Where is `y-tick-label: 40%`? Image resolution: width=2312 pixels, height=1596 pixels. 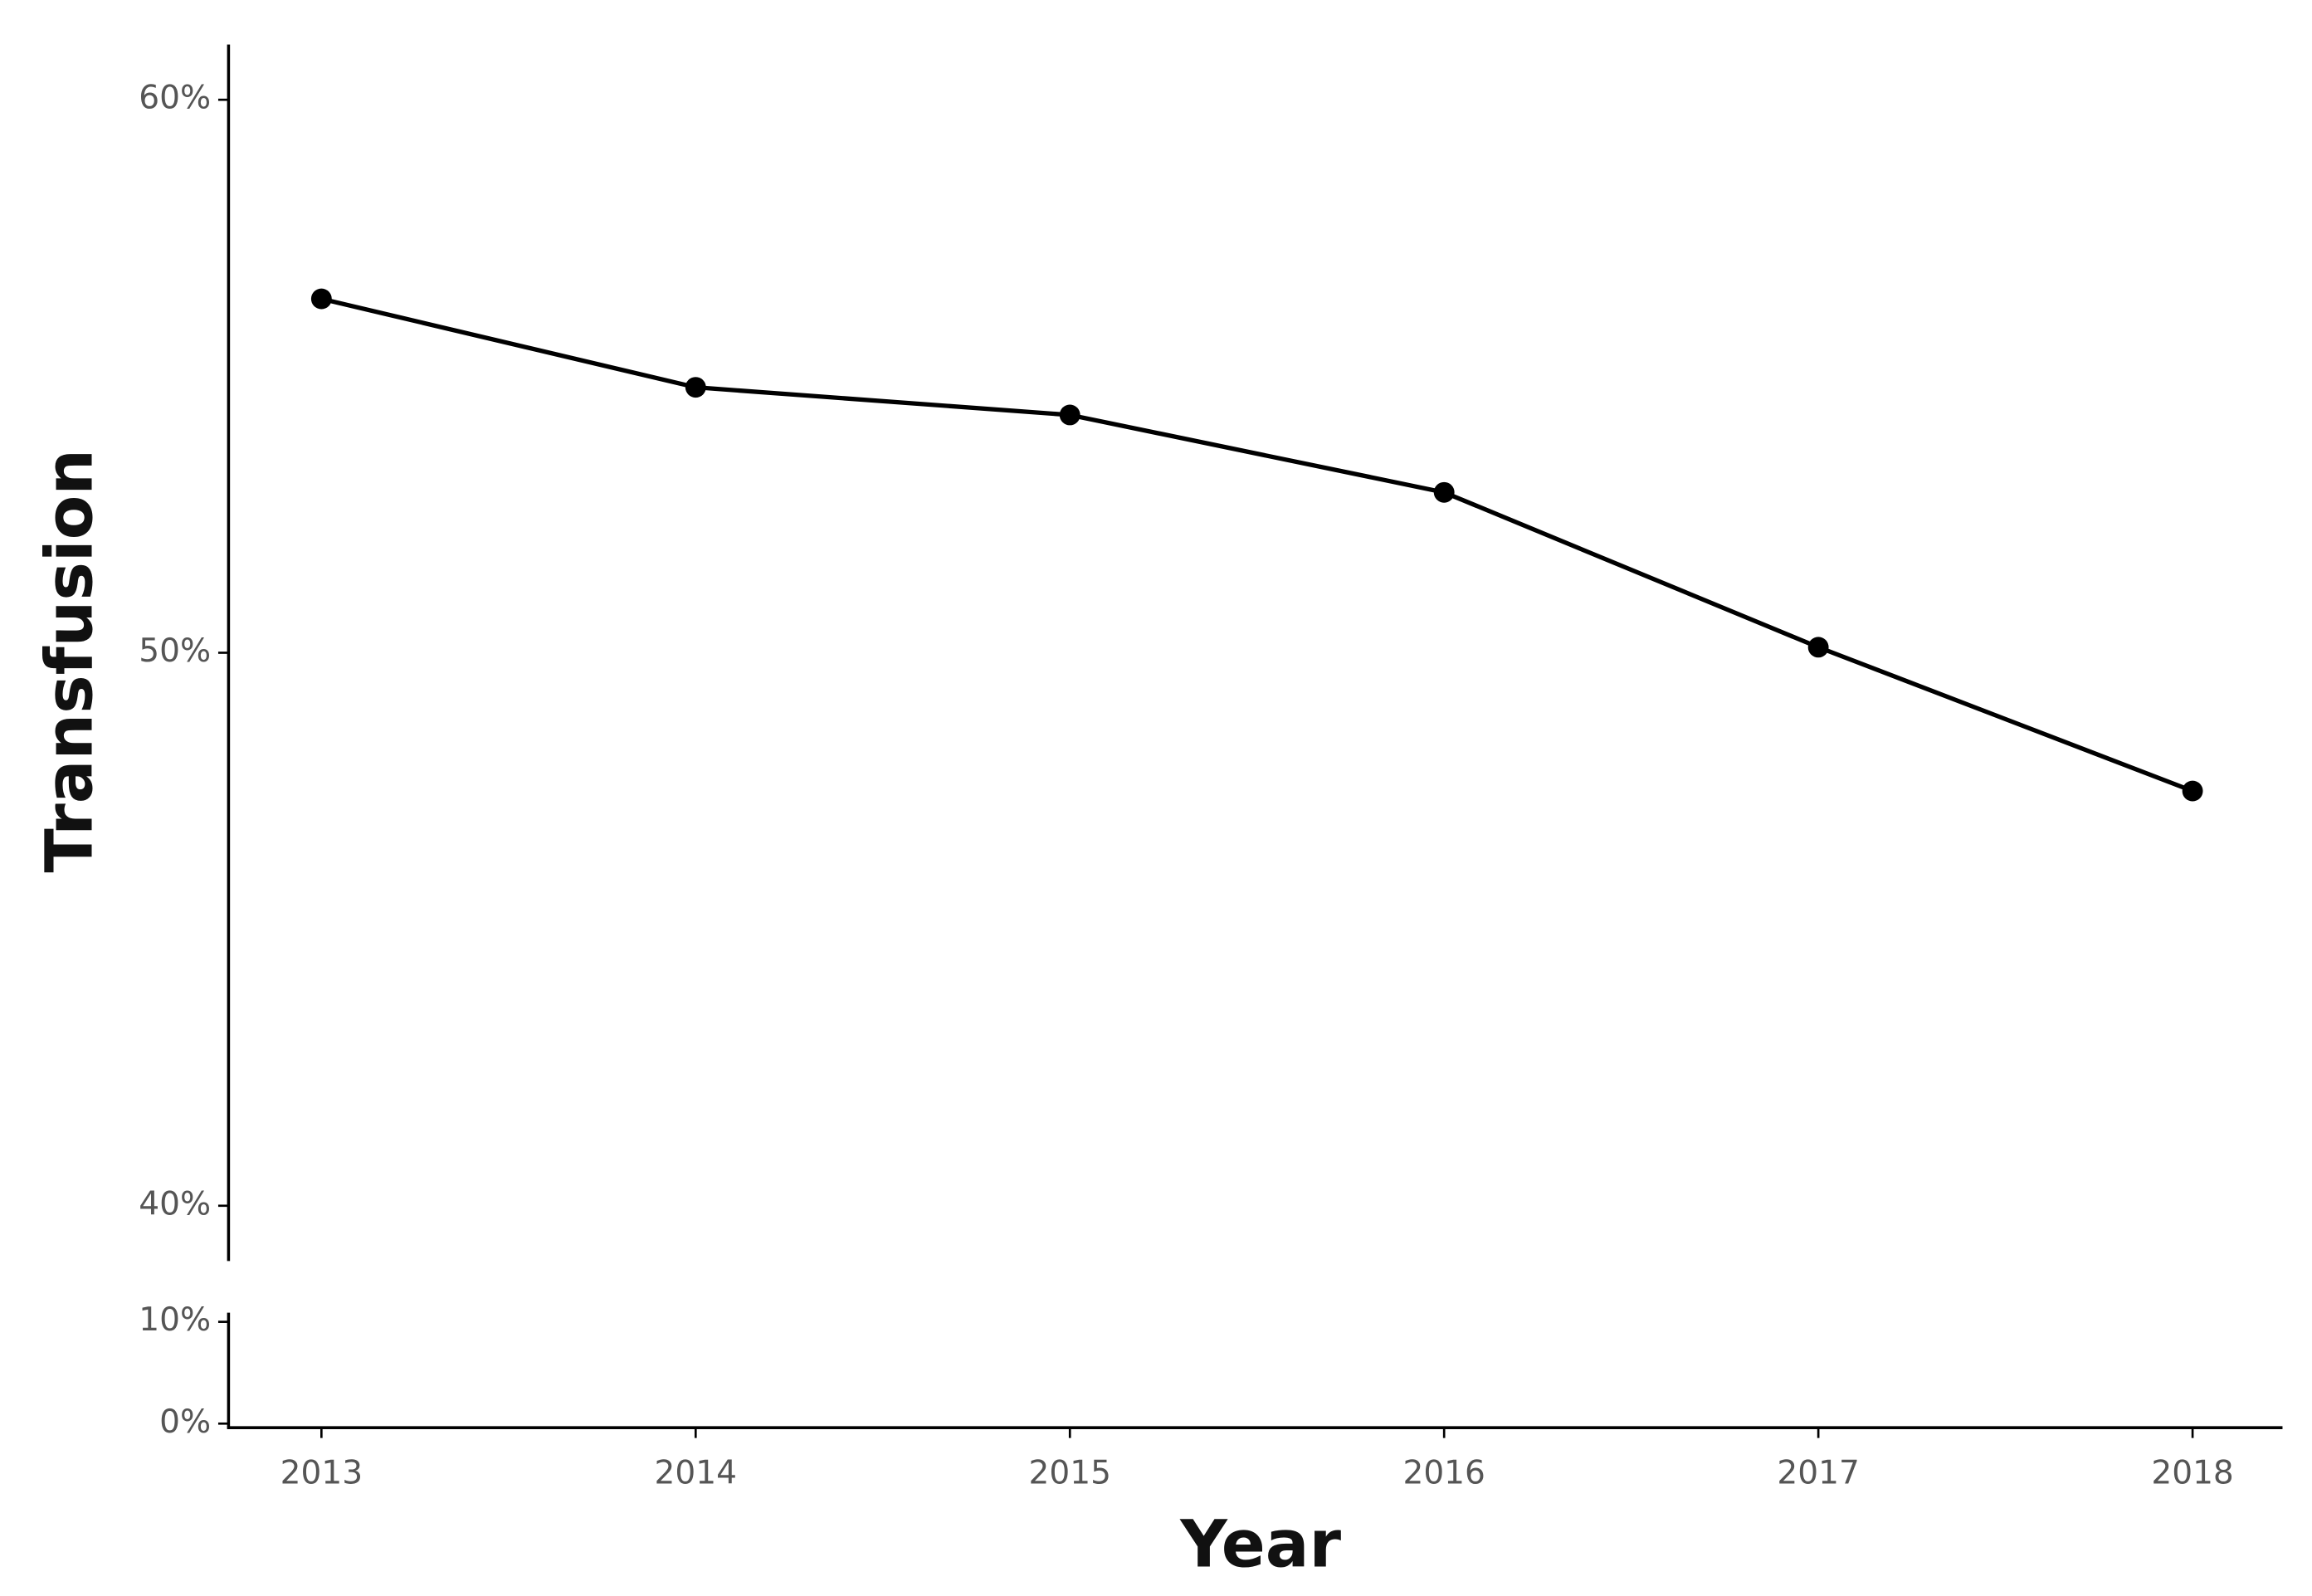
y-tick-label: 40% is located at coordinates (175, 1204).